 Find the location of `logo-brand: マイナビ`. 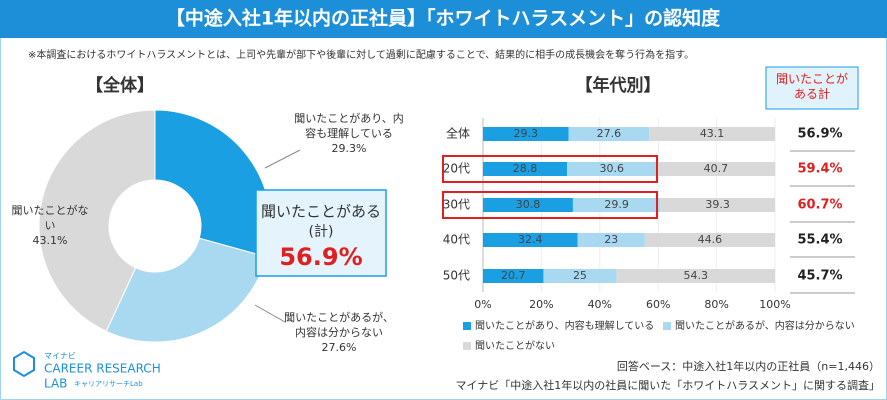

logo-brand: マイナビ is located at coordinates (60, 356).